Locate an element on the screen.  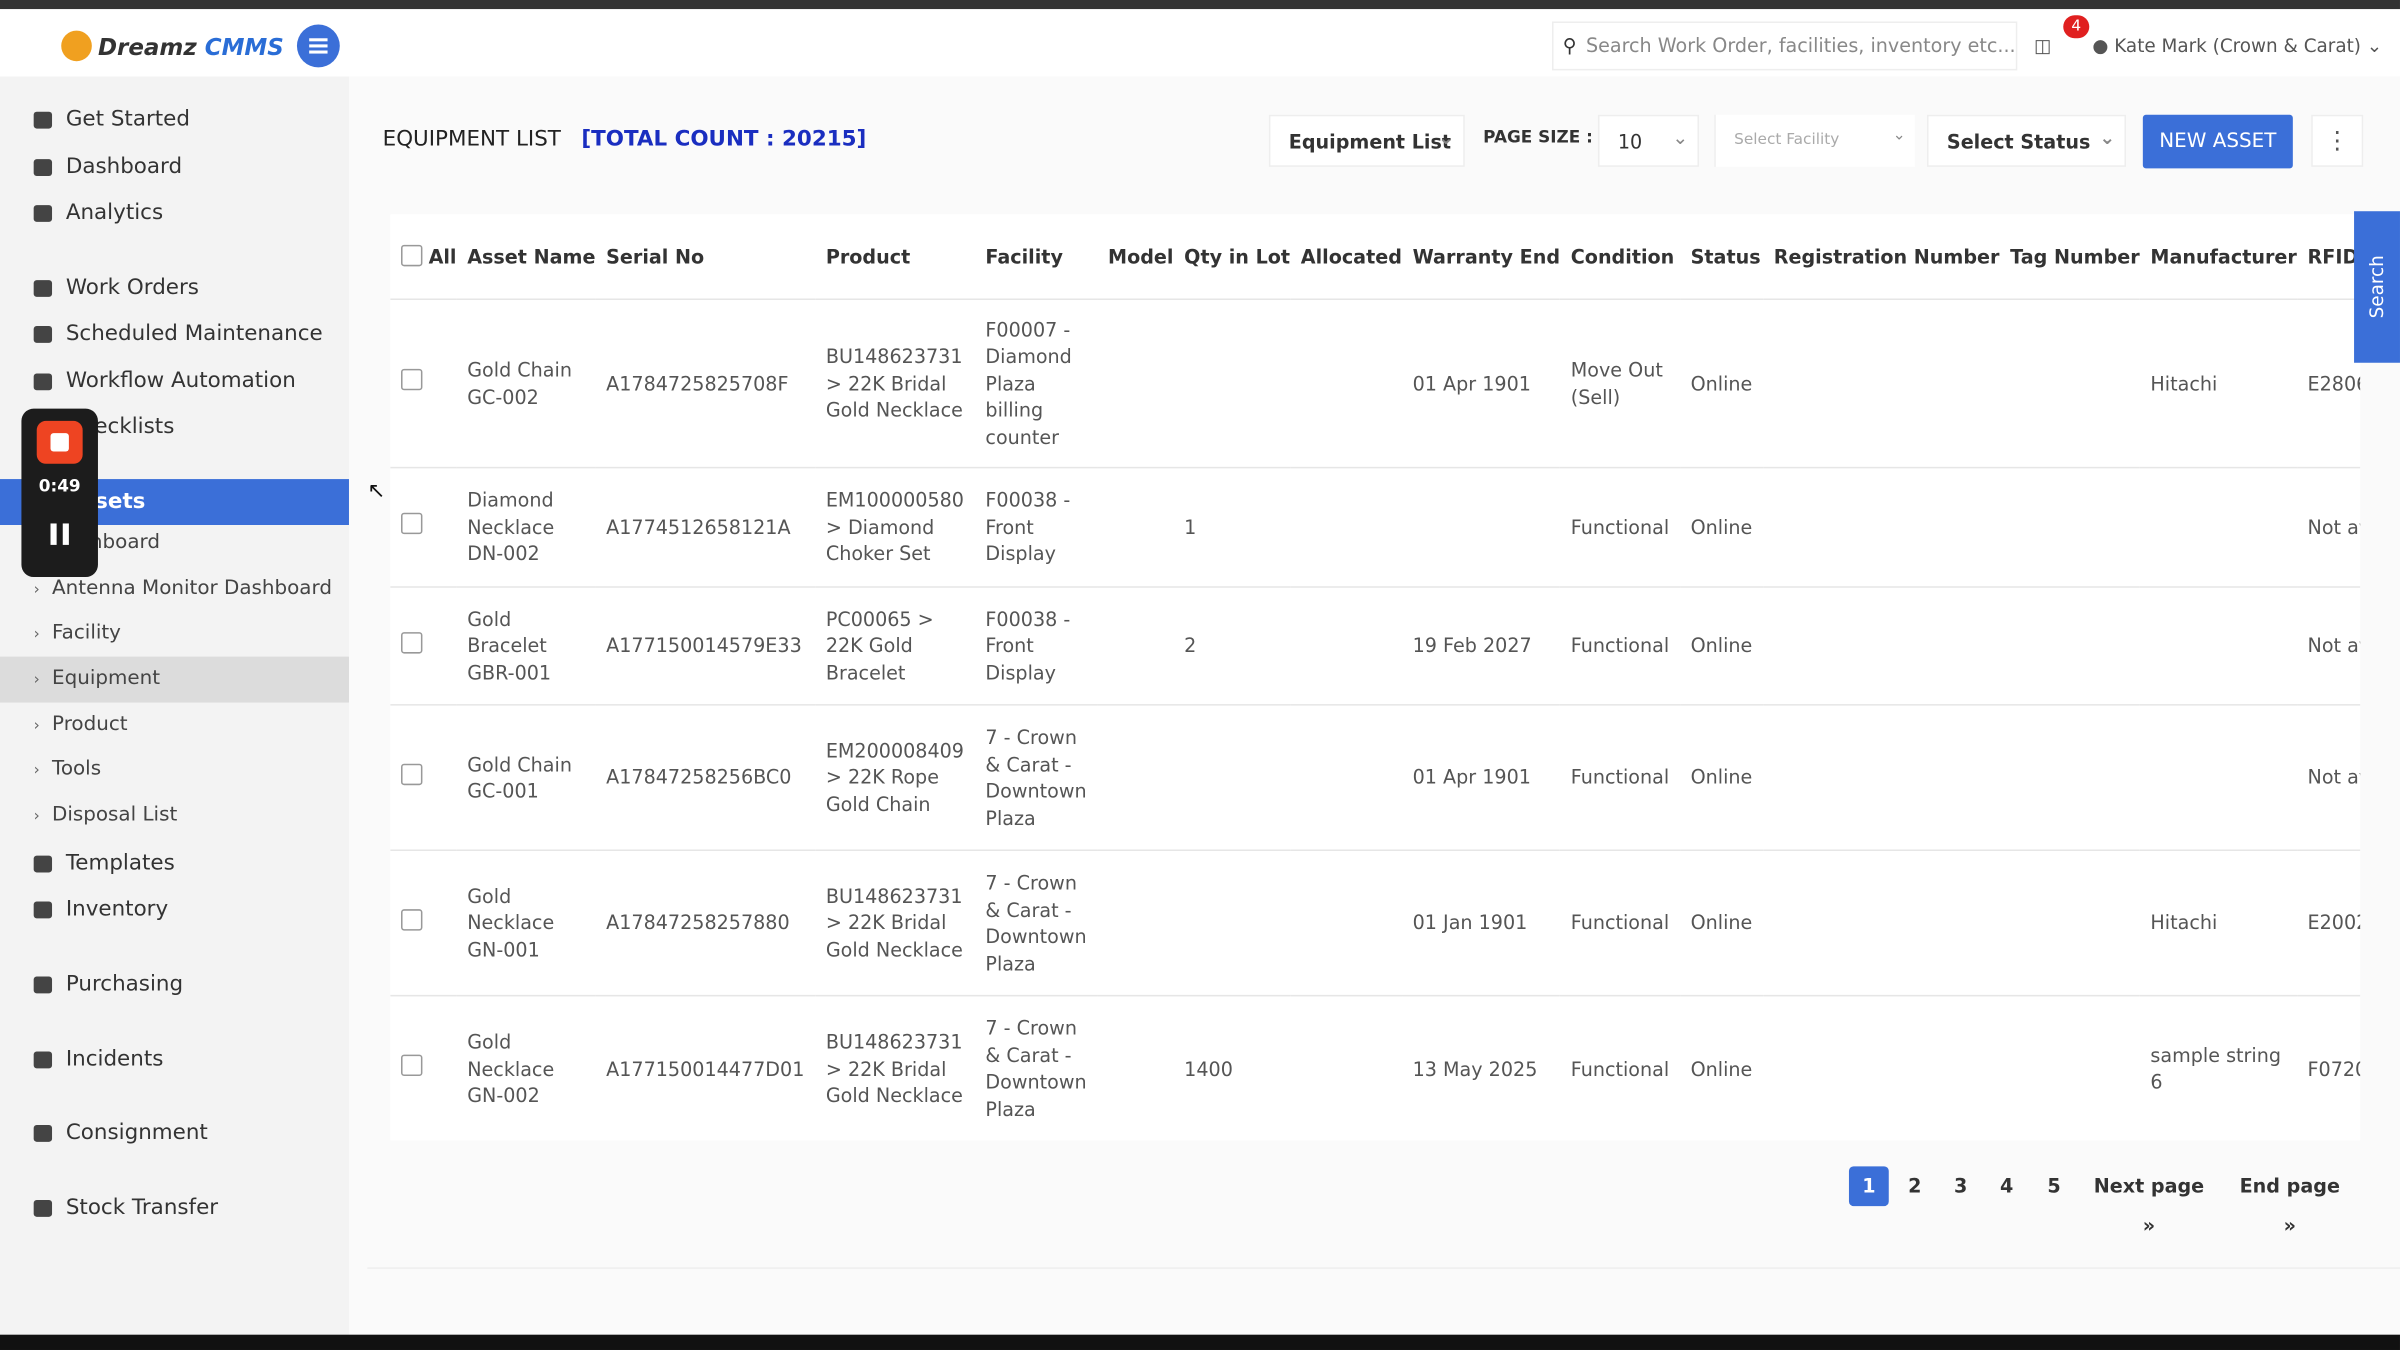
sidebar-item: Inventory is located at coordinates (174, 909).